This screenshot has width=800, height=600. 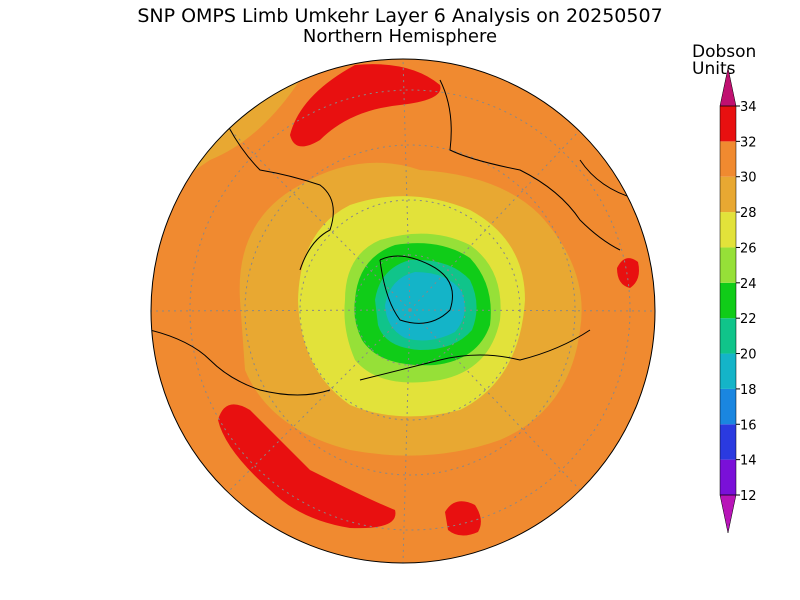 What do you see at coordinates (748, 390) in the screenshot?
I see `colorbar-tick-label: 18` at bounding box center [748, 390].